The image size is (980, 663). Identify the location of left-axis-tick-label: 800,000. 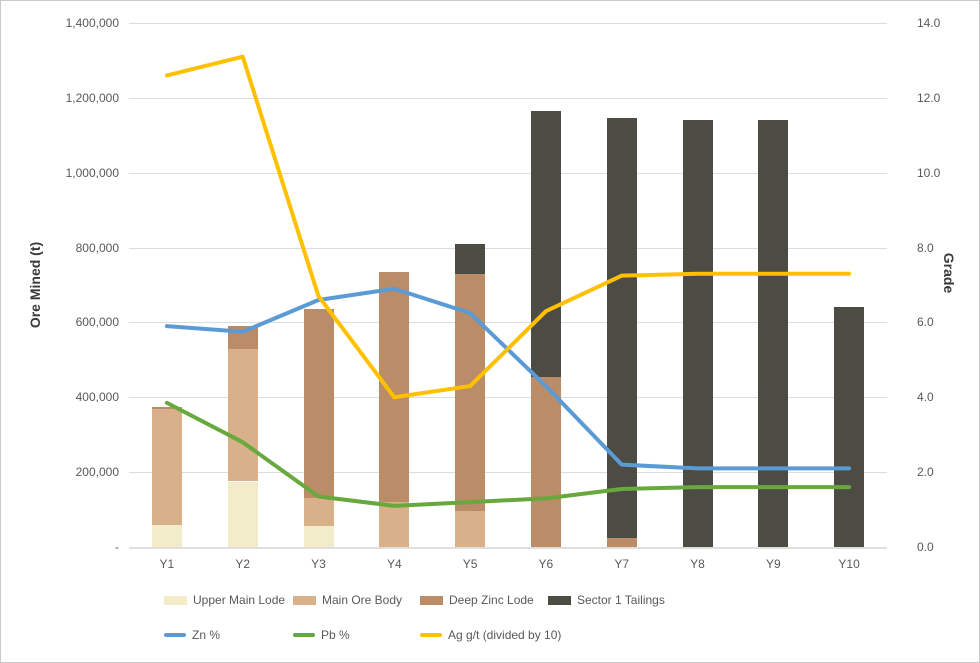
(97, 247).